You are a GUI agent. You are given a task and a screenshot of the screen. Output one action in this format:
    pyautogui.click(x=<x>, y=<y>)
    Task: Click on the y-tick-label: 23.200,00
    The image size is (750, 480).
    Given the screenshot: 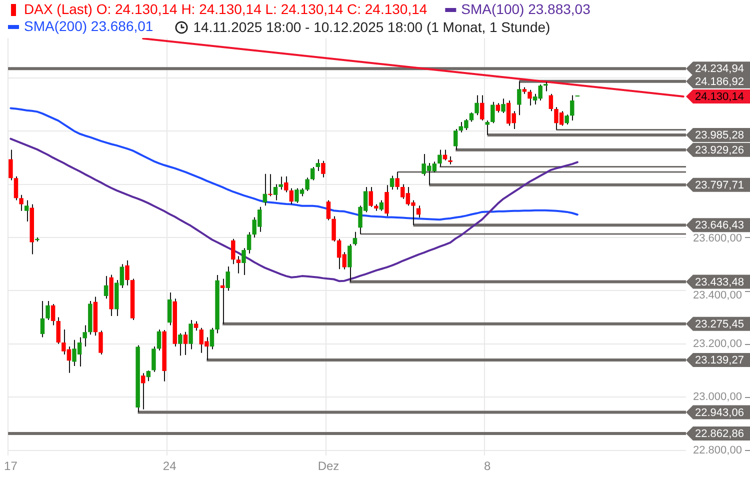 What is the action you would take?
    pyautogui.click(x=717, y=344)
    